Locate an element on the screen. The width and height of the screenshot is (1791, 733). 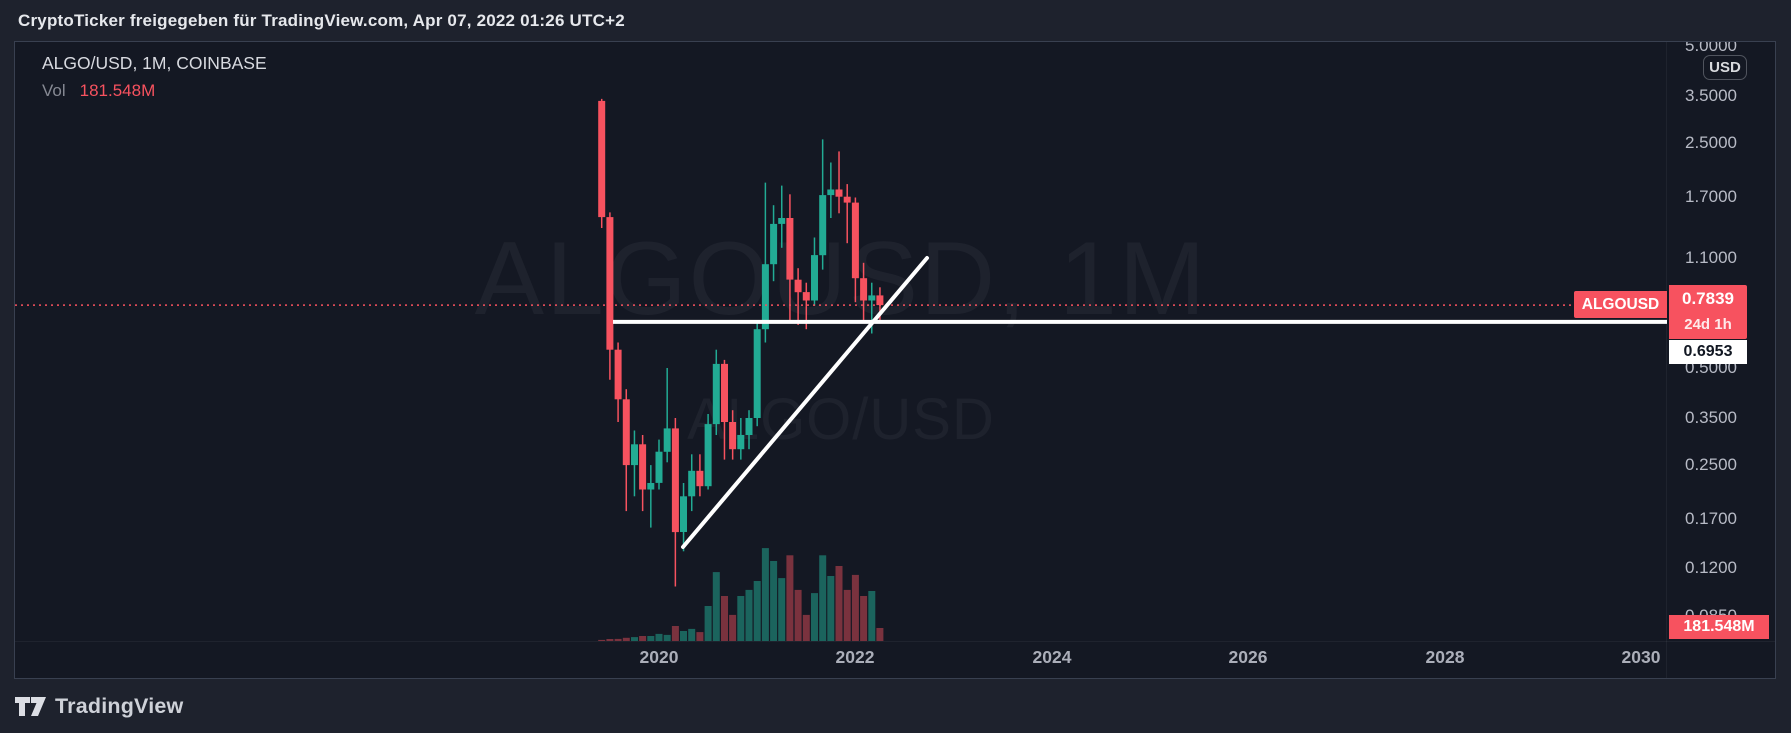
tradingview-logo-icon is located at coordinates (30, 706).